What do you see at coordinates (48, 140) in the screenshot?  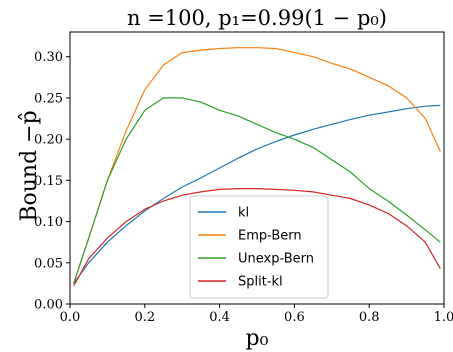 I see `y-tick-label: 0.20` at bounding box center [48, 140].